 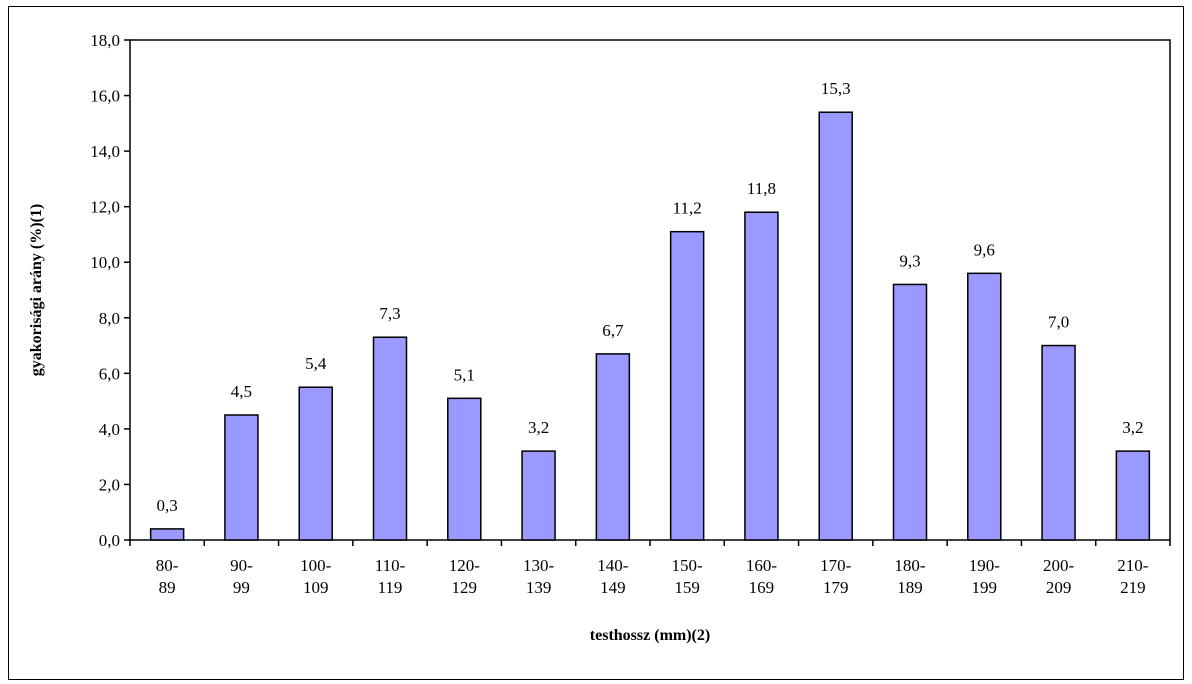 I want to click on x-tick-label: 170-, so click(x=836, y=565).